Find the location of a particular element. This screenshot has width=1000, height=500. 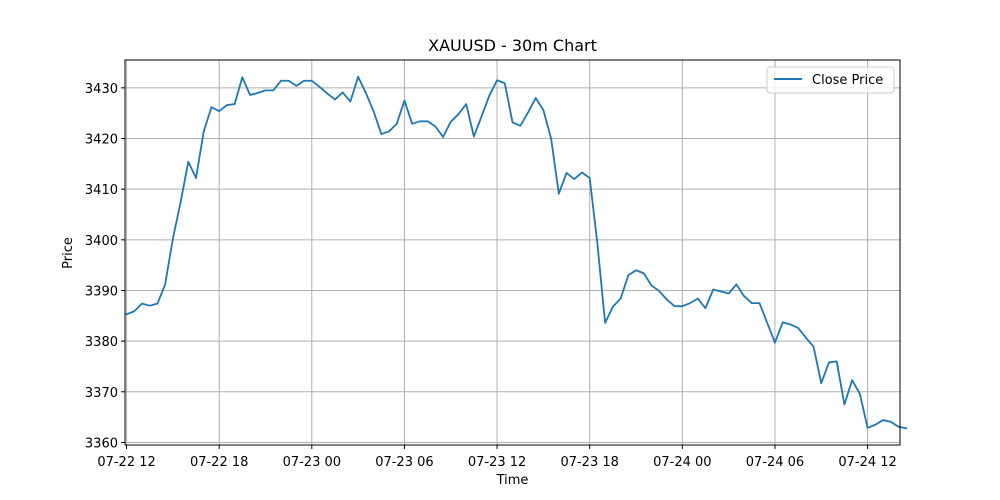

y-tick-label: 3400 is located at coordinates (101, 241).